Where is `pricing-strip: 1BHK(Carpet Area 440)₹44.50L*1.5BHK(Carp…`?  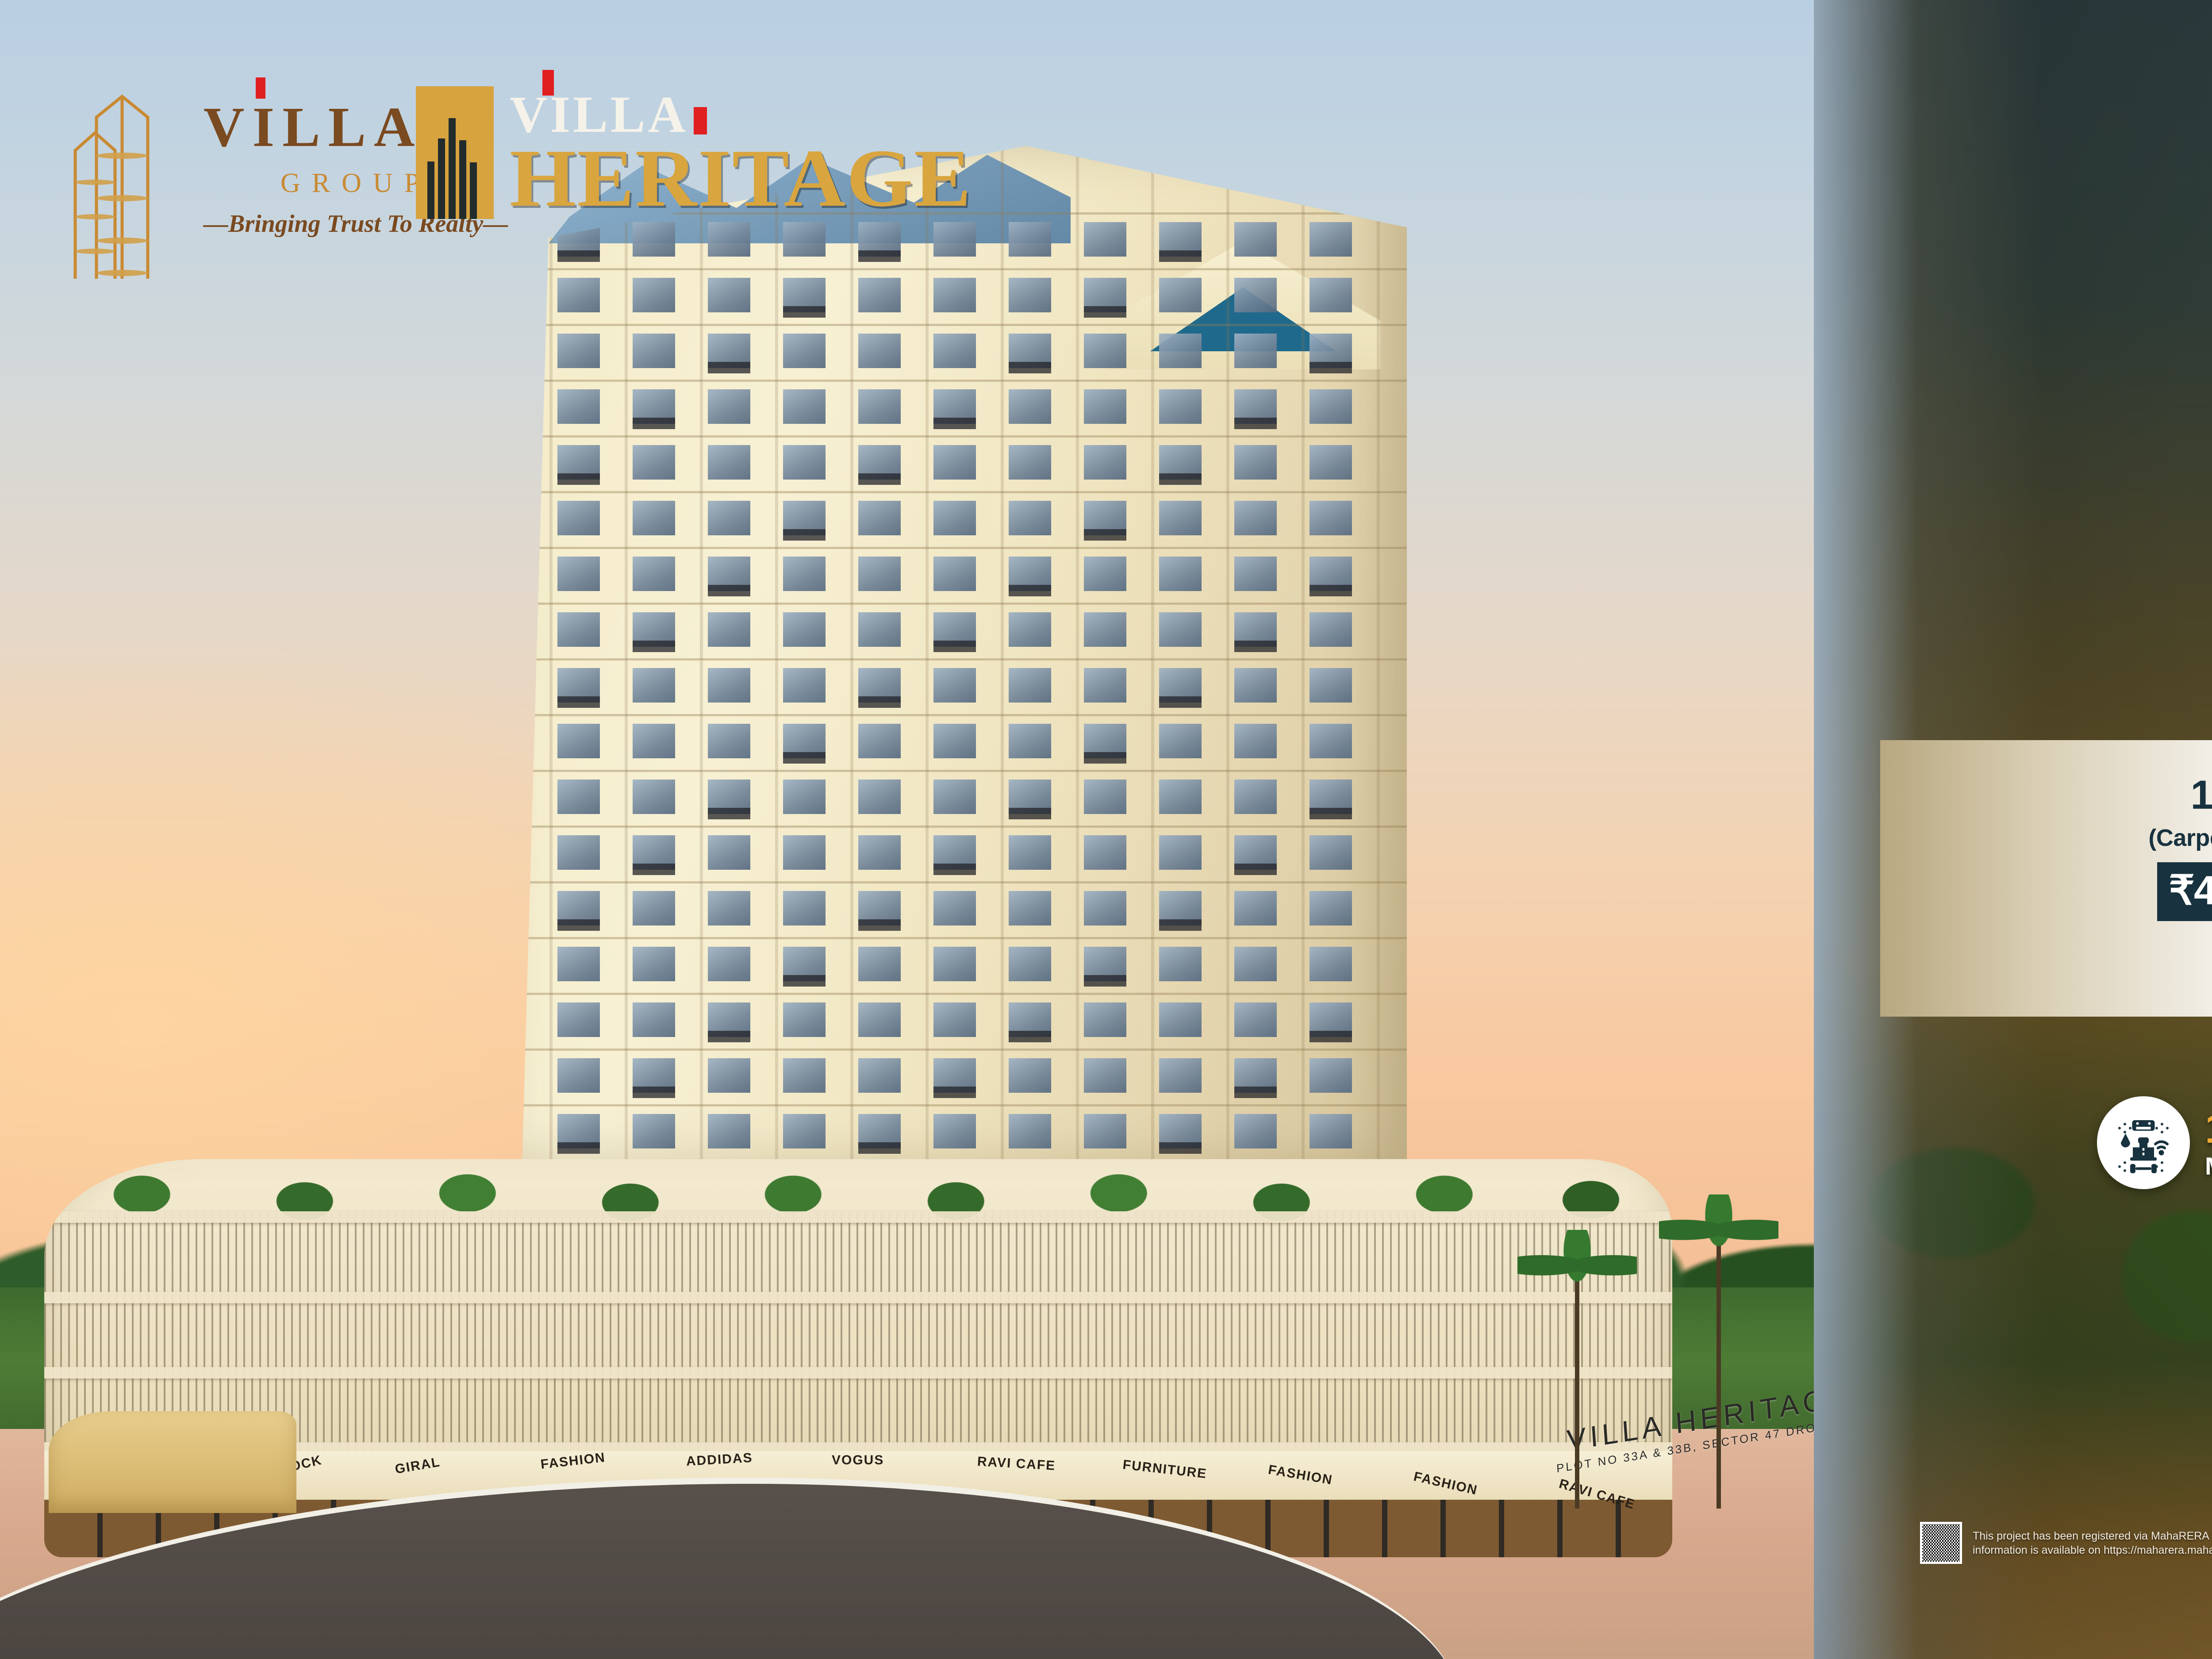 pricing-strip: 1BHK(Carpet Area 440)₹44.50L*1.5BHK(Carp… is located at coordinates (2046, 879).